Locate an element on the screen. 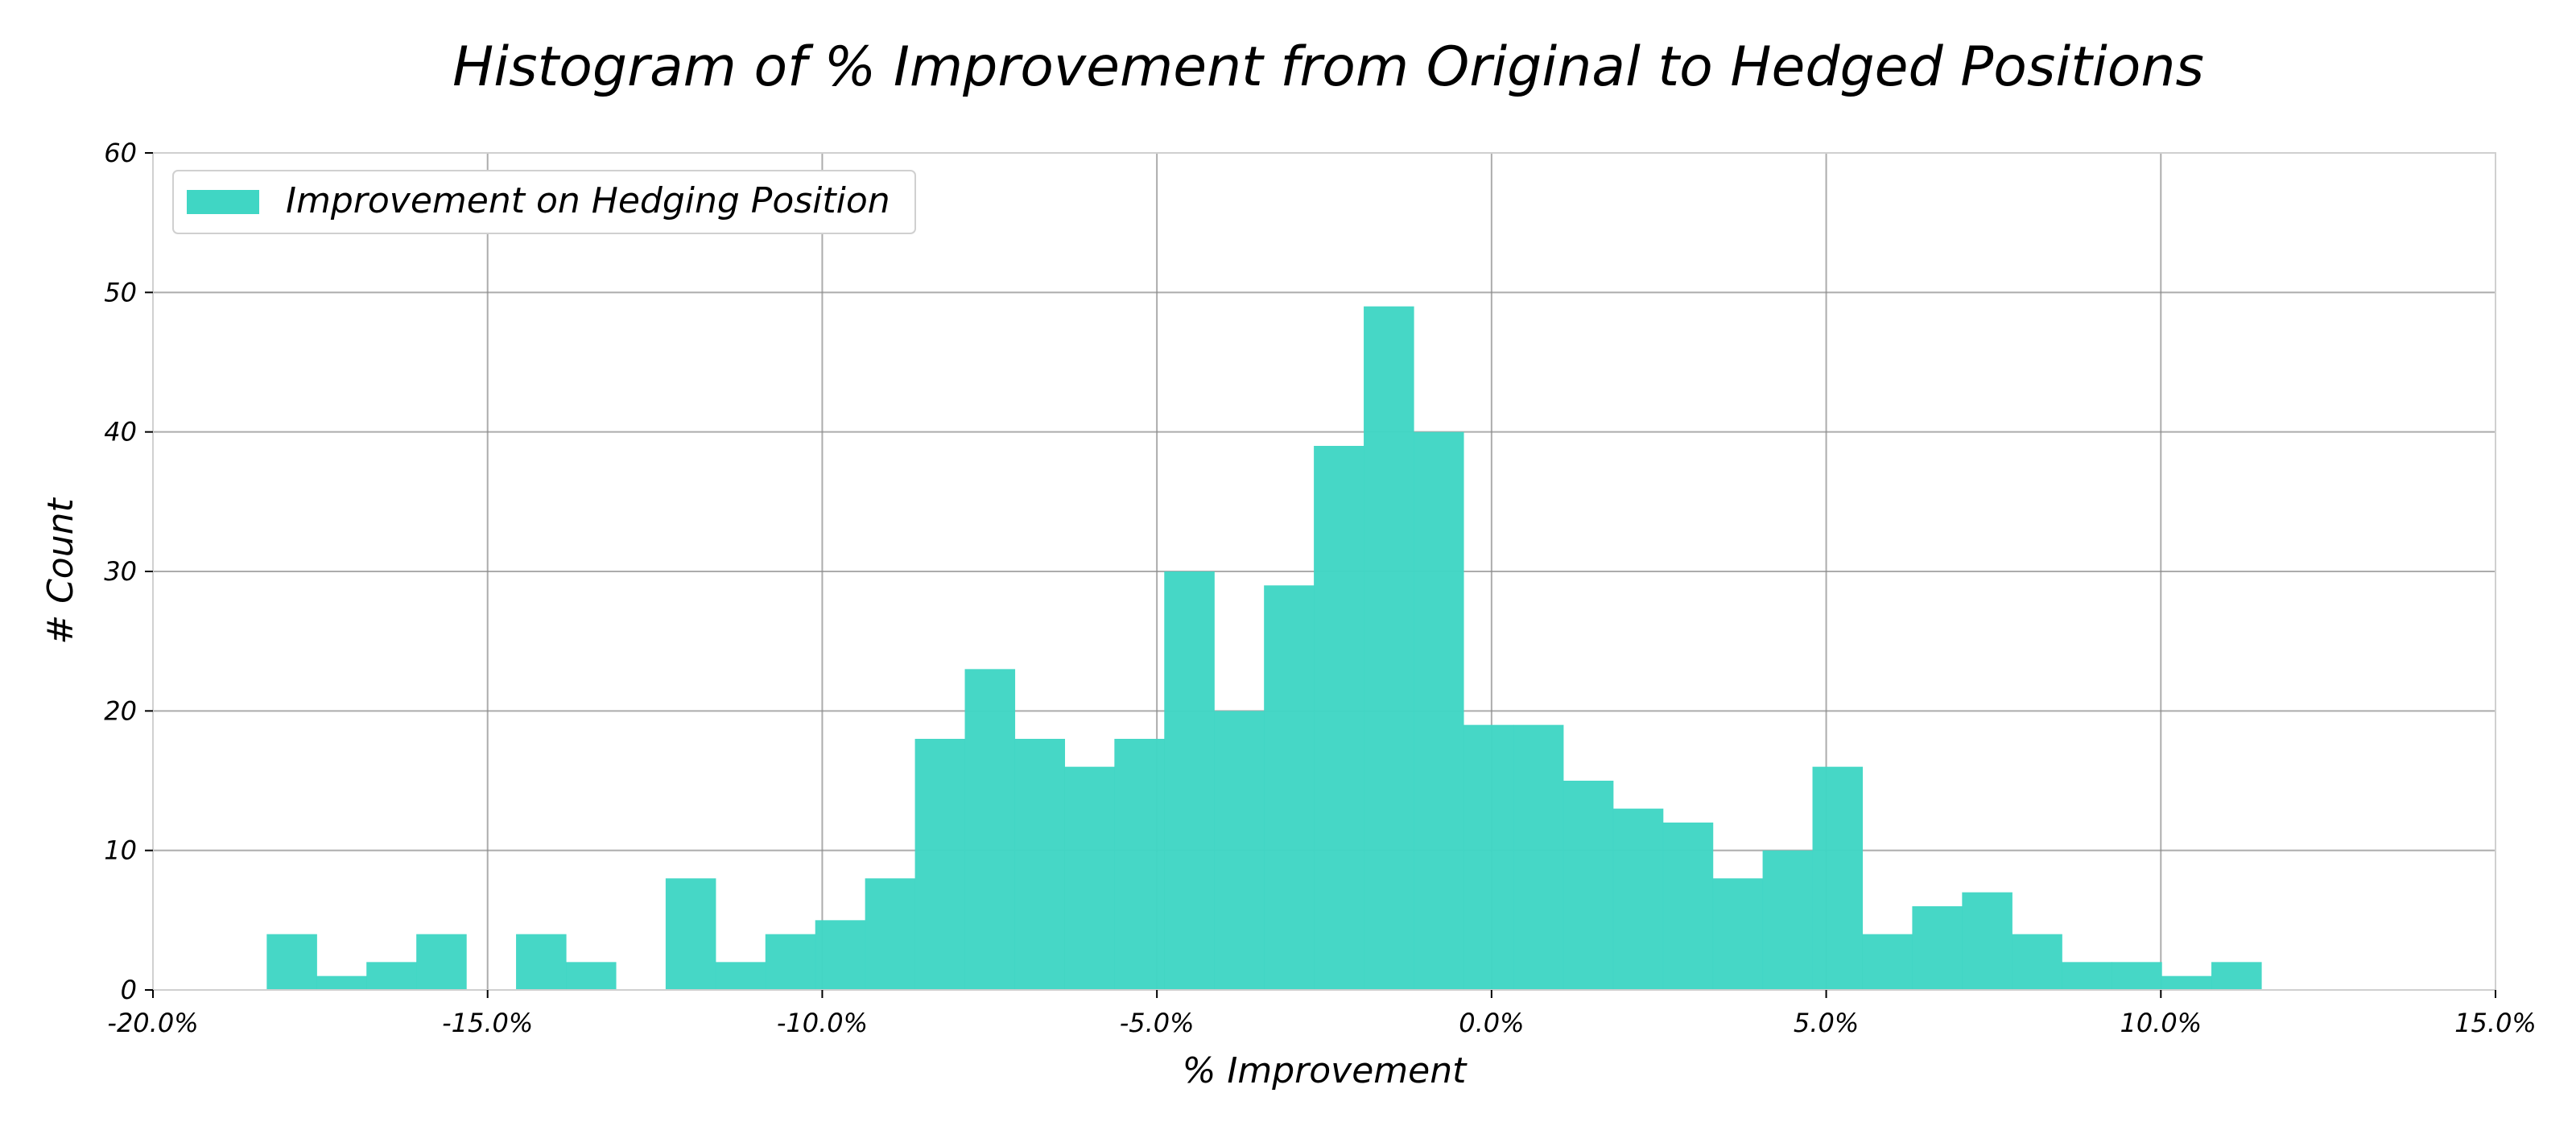  legend-label: Improvement on Hedging Position is located at coordinates (588, 200).